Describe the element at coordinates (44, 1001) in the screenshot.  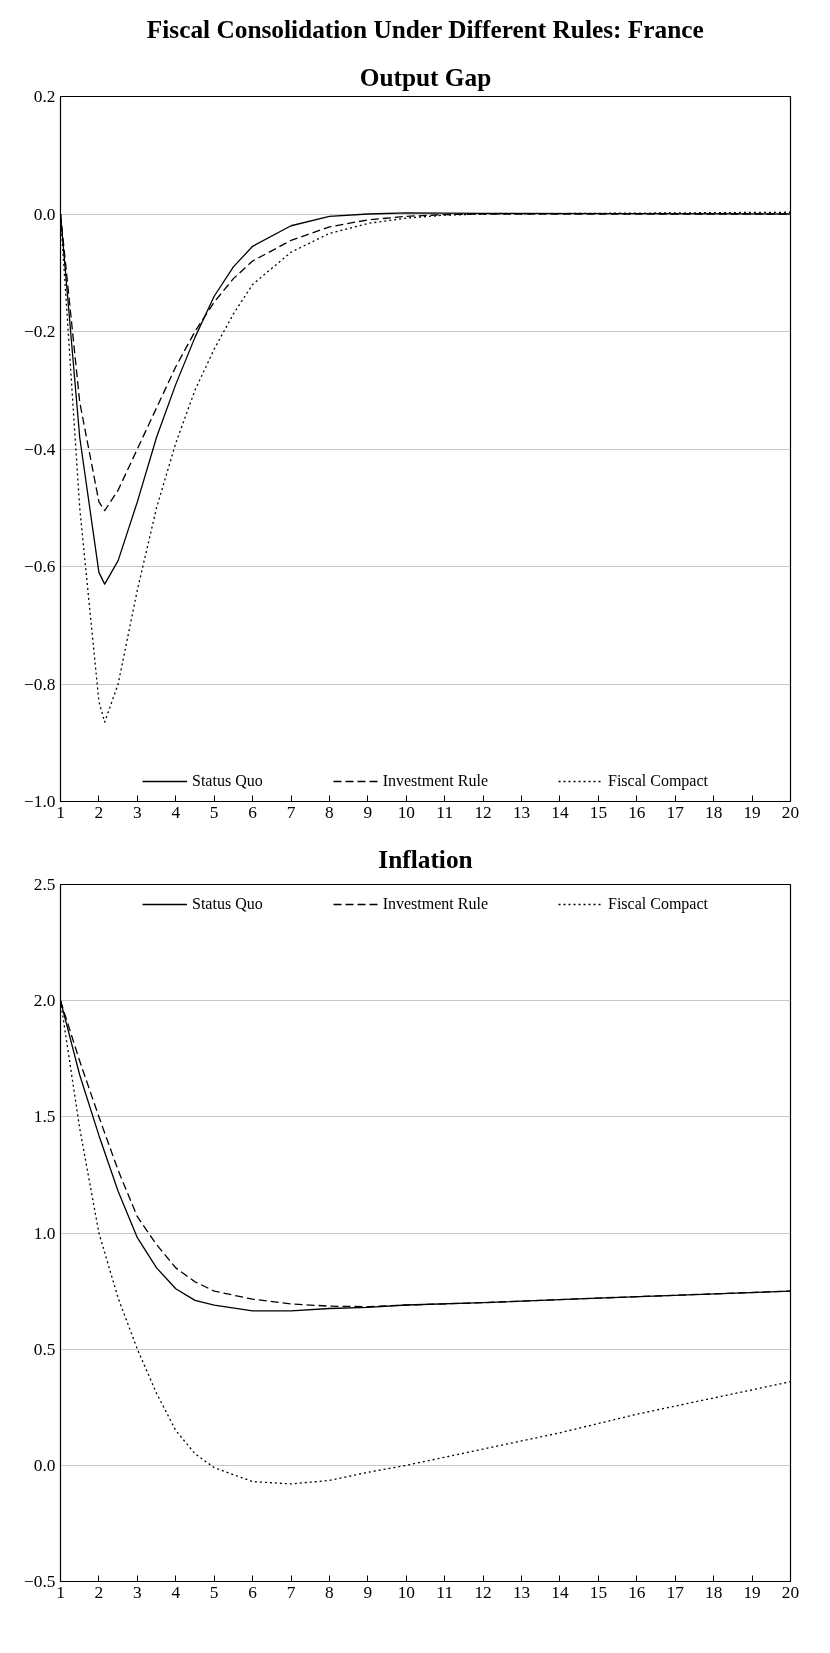
I see `y-tick-label: 2.0` at that location.